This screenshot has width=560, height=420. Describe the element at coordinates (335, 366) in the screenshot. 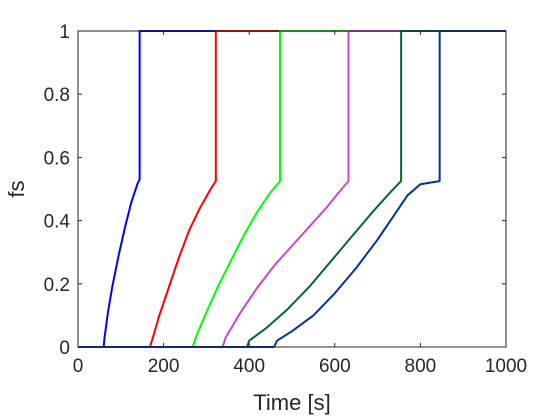

I see `x-tick-label: 600` at that location.